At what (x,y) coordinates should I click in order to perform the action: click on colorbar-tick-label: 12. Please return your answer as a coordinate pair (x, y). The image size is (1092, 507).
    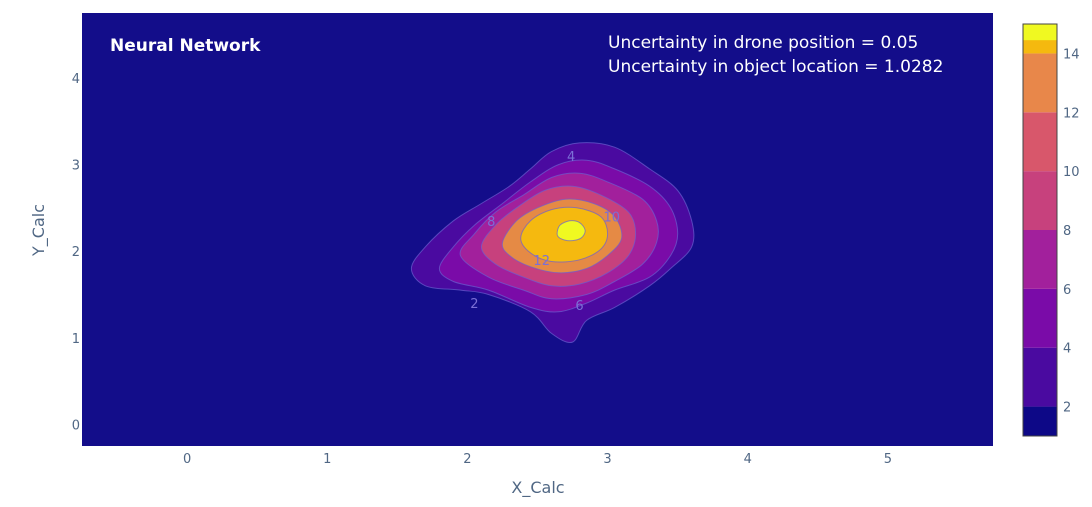
    Looking at the image, I should click on (1071, 113).